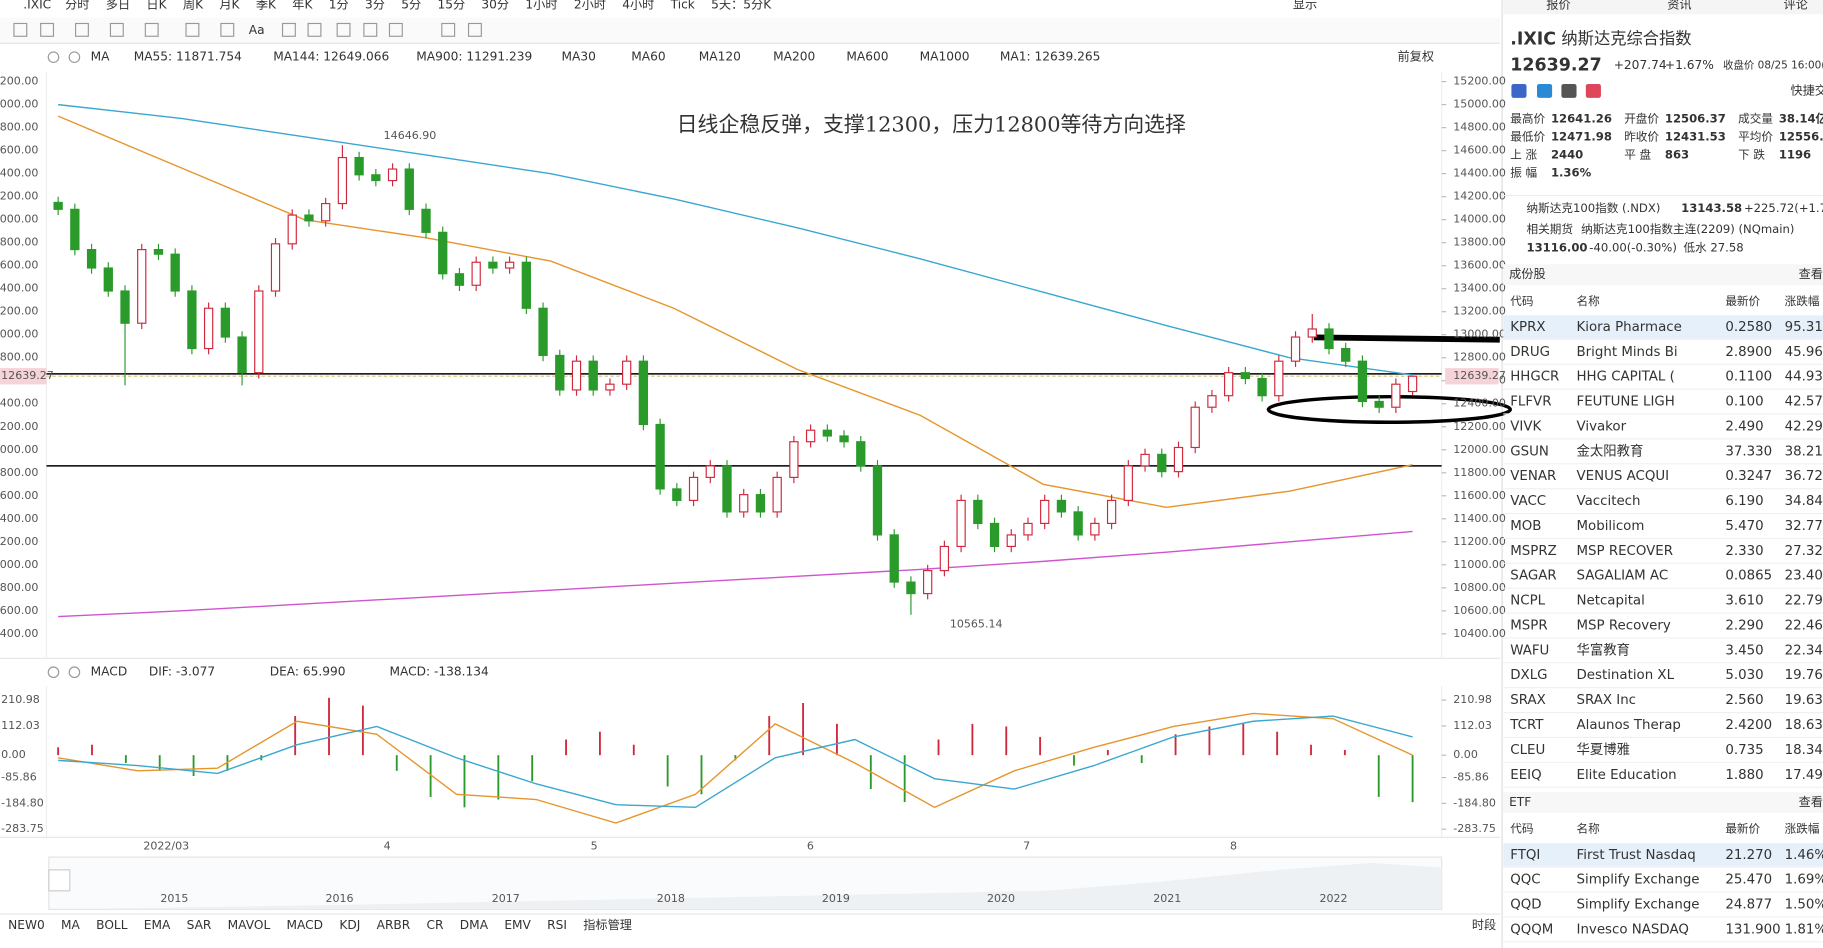  What do you see at coordinates (1679, 5) in the screenshot?
I see `panel-tab: 资讯` at bounding box center [1679, 5].